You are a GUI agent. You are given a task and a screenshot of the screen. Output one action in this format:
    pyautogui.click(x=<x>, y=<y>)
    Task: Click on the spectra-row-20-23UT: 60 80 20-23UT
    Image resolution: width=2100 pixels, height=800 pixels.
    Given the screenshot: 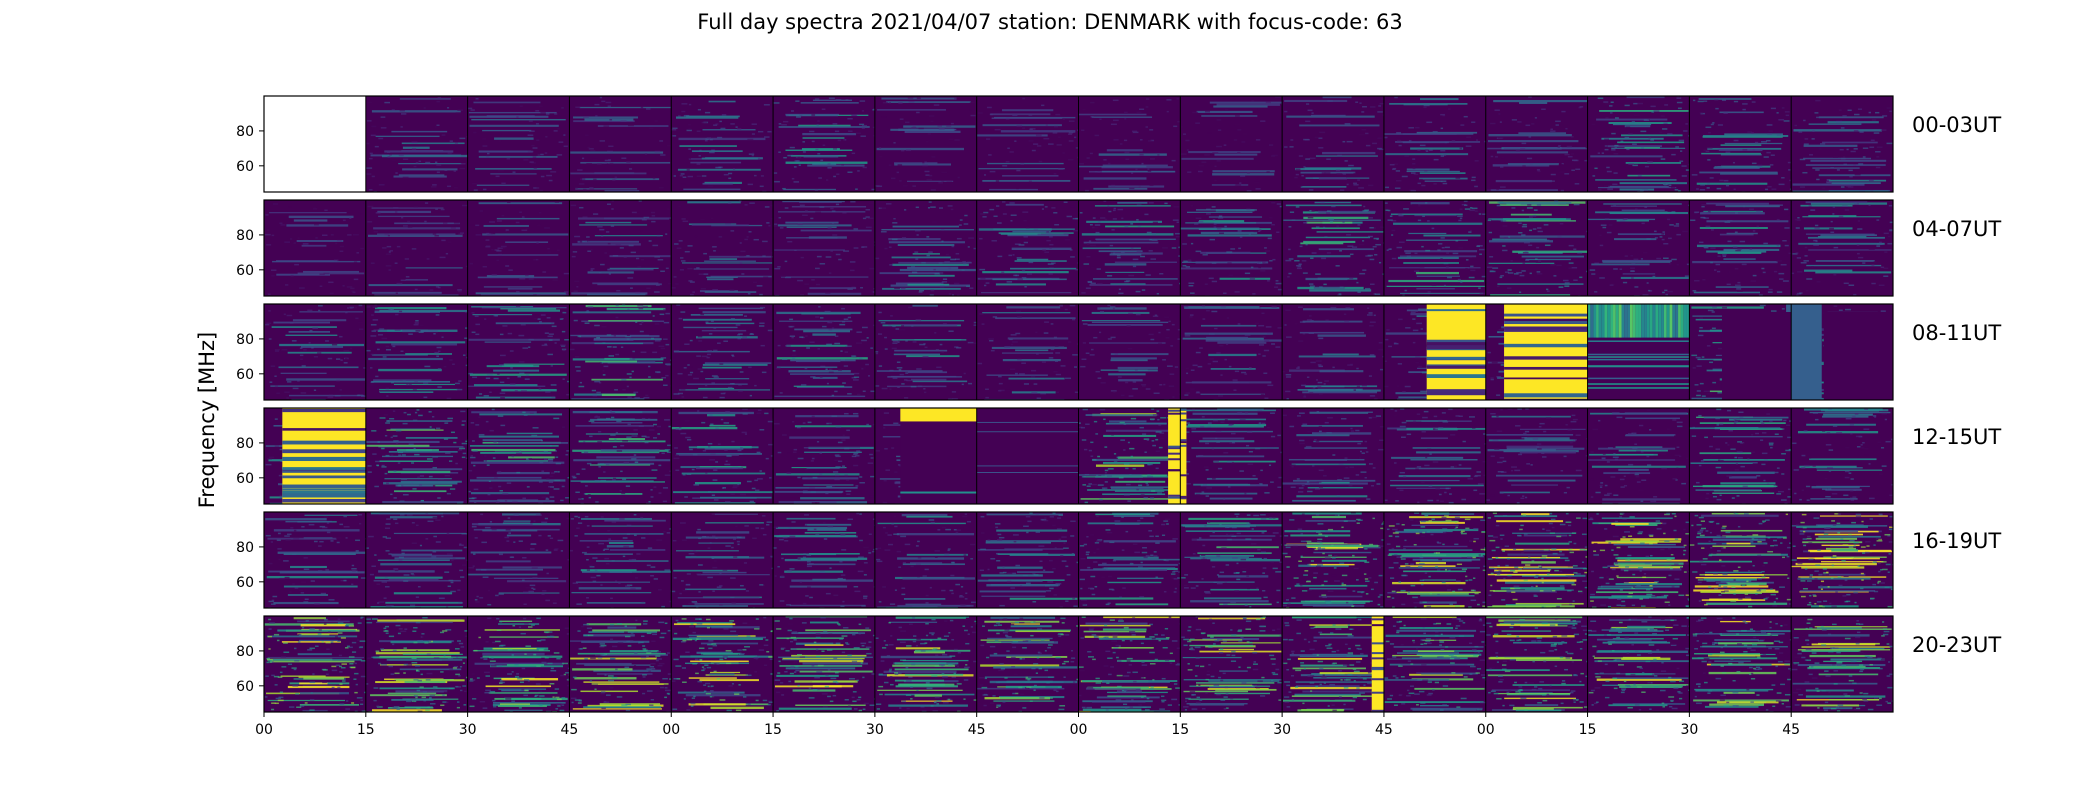 What is the action you would take?
    pyautogui.click(x=1118, y=664)
    